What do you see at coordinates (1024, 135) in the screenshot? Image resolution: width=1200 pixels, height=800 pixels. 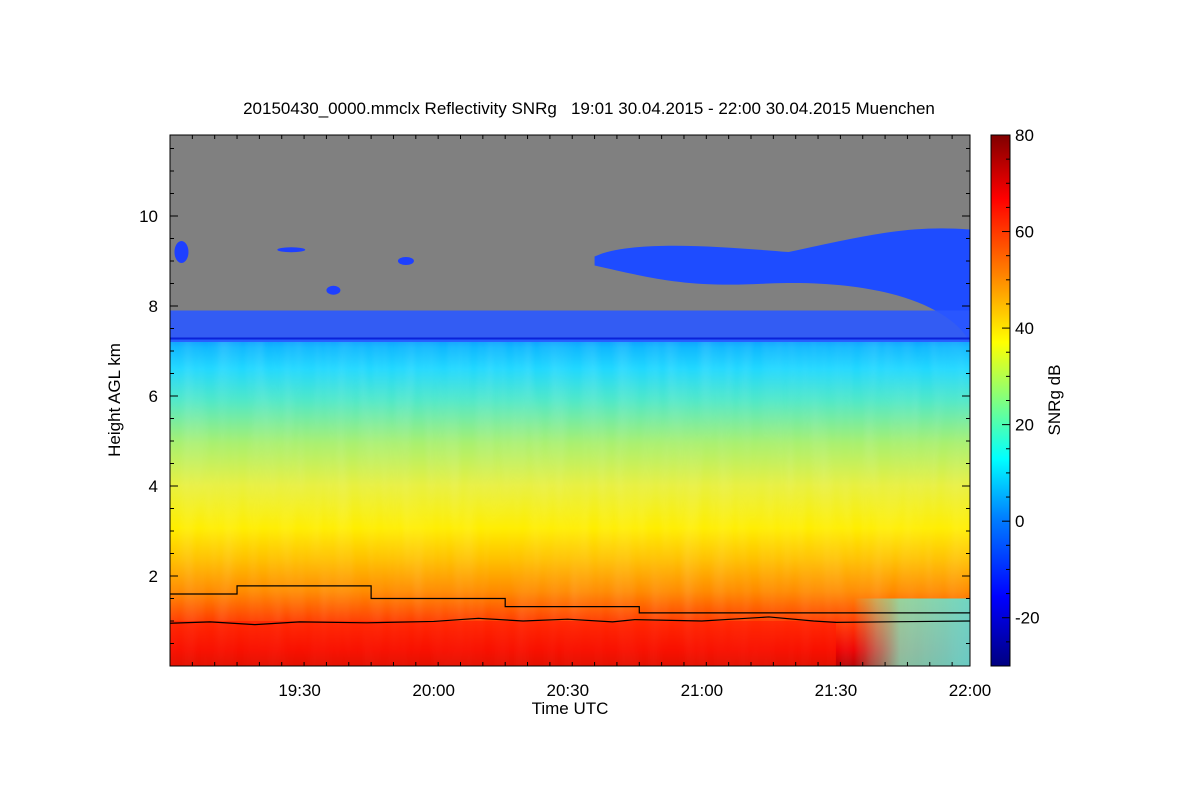 I see `colorbar-tick-label: 80` at bounding box center [1024, 135].